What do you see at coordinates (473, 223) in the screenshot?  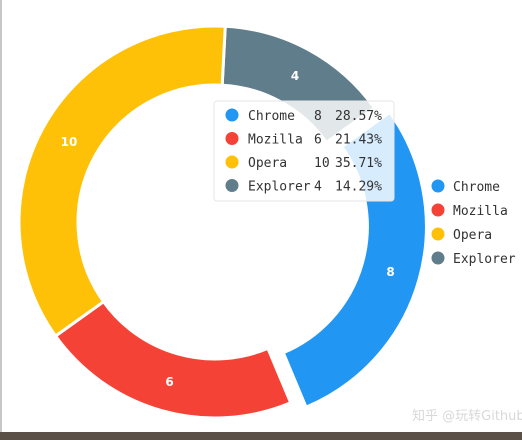 I see `chart-legend: Chrome Mozilla Opera Explorer` at bounding box center [473, 223].